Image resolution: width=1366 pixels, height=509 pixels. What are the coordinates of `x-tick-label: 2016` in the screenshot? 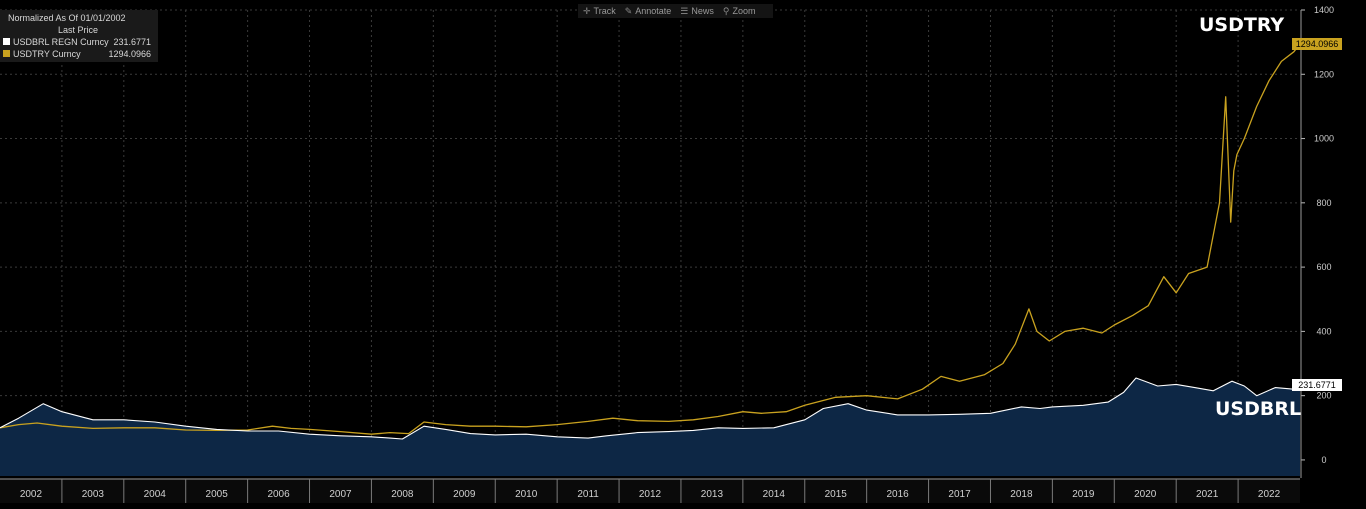 It's located at (897, 494).